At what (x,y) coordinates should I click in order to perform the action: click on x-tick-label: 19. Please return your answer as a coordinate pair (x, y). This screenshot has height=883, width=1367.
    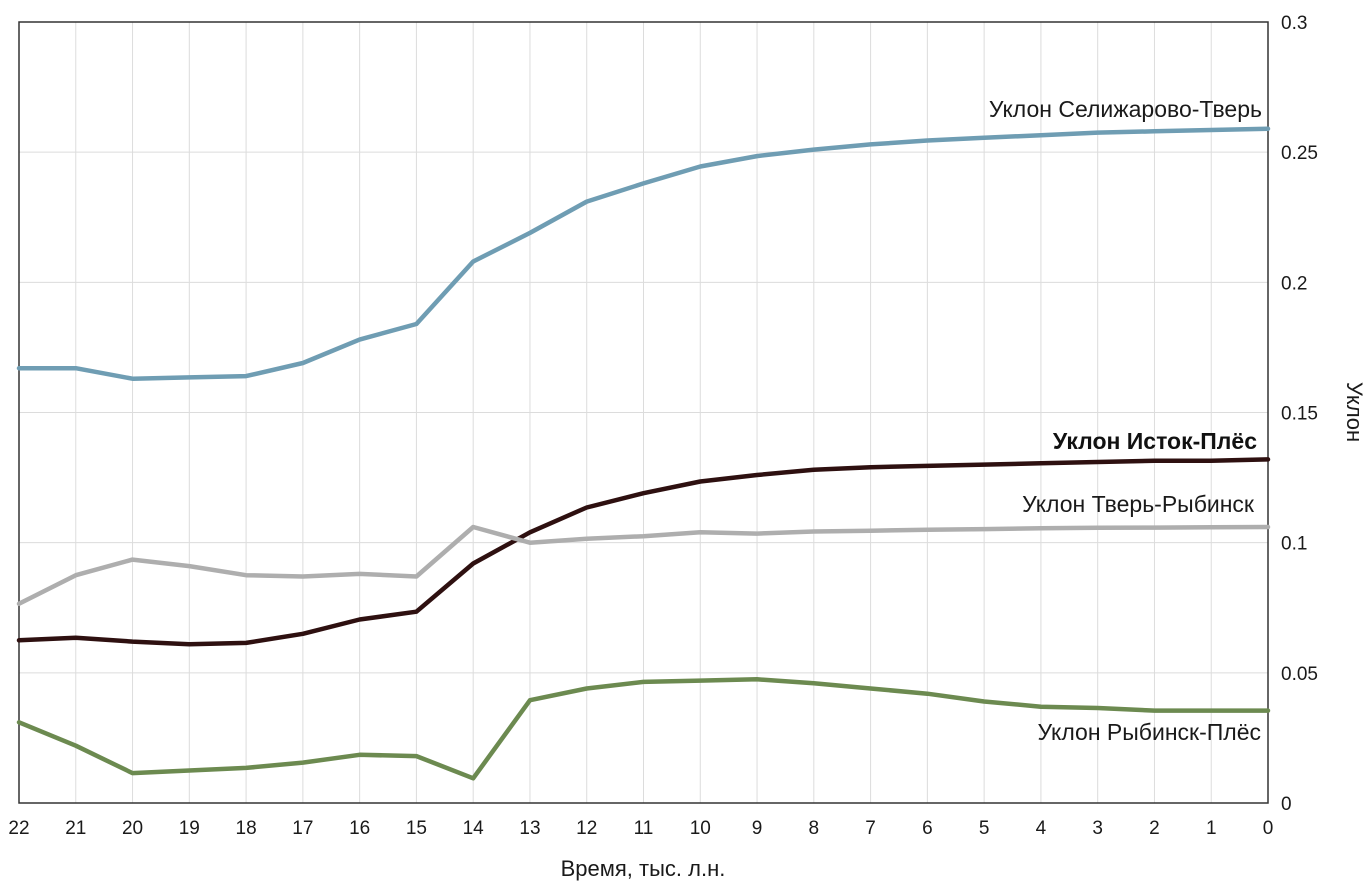
    Looking at the image, I should click on (189, 828).